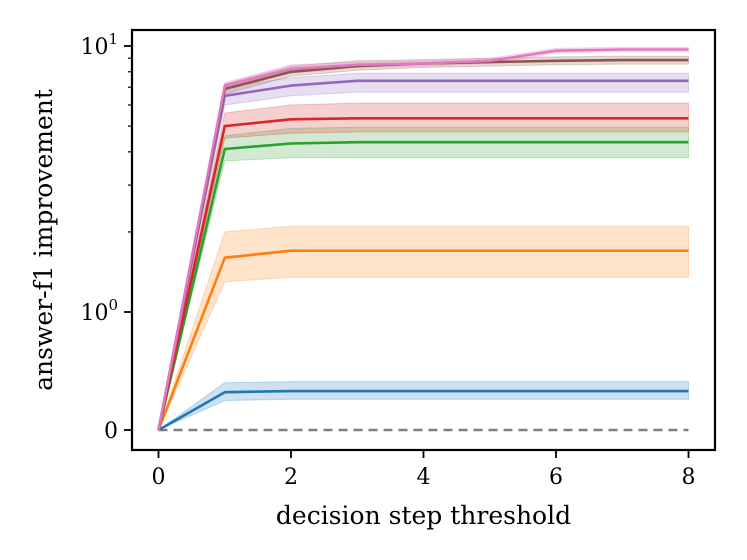 This screenshot has width=747, height=560. I want to click on x-tick-label: 2, so click(291, 477).